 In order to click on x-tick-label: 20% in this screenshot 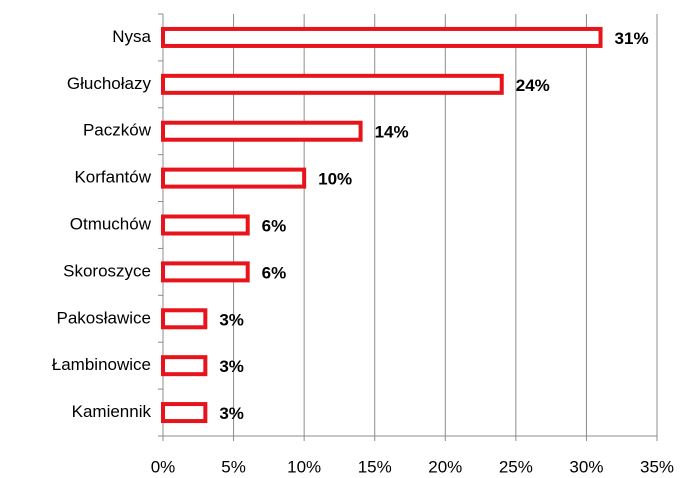, I will do `click(445, 466)`.